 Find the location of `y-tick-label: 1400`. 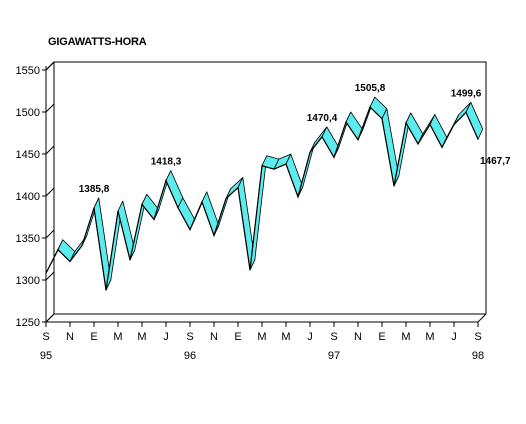

y-tick-label: 1400 is located at coordinates (28, 197).